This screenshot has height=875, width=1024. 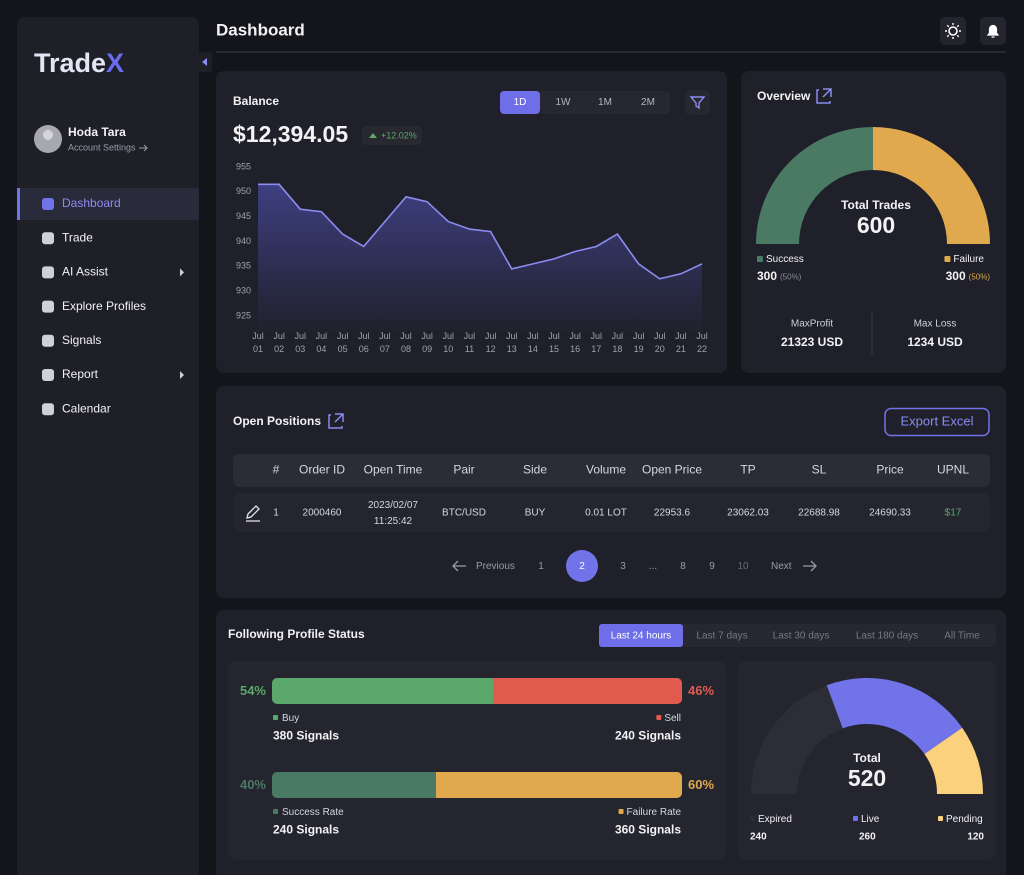 I want to click on tab: Last 7 days, so click(x=721, y=636).